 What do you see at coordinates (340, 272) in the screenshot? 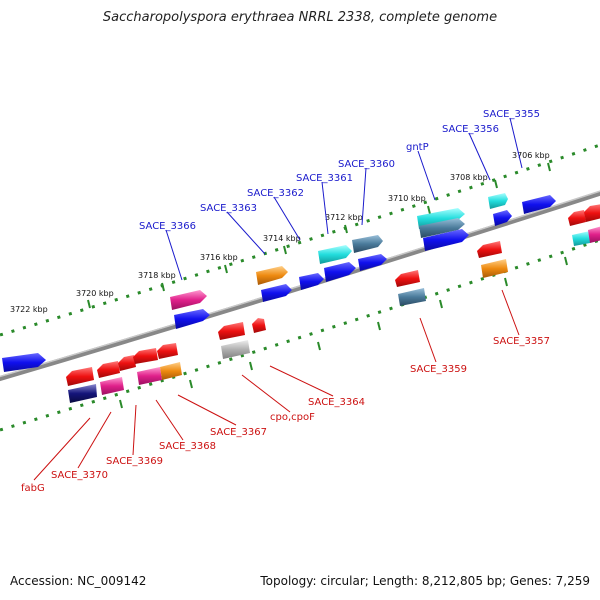
I see `gene-blue-3361b` at bounding box center [340, 272].